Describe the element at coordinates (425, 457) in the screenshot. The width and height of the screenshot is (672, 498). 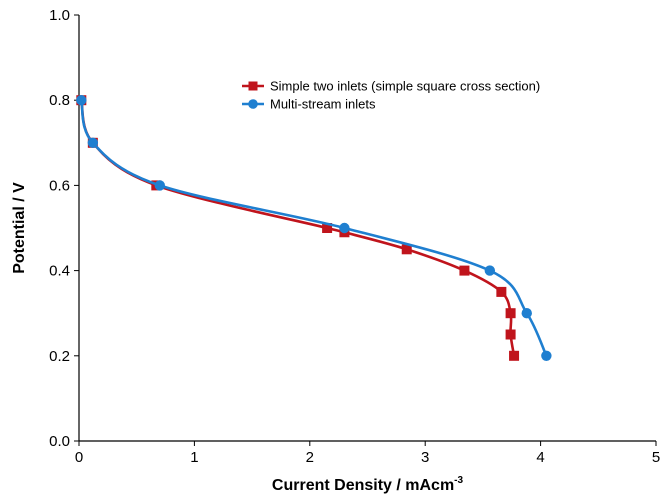
I see `x-tick-label: 3` at that location.